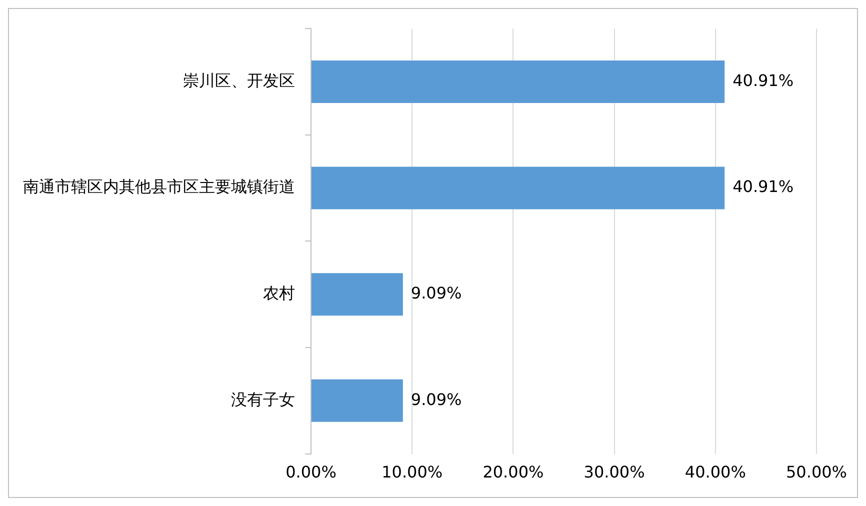 This screenshot has height=506, width=866. What do you see at coordinates (412, 472) in the screenshot?
I see `x-tick-label: 10.00%` at bounding box center [412, 472].